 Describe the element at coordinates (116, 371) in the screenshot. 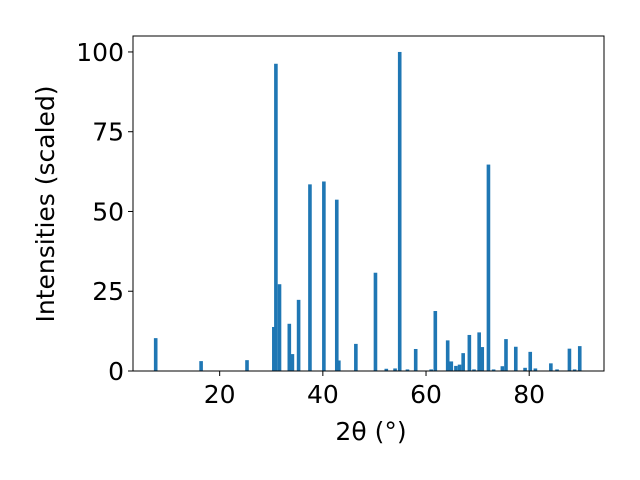

I see `y-tick-label: 0` at that location.